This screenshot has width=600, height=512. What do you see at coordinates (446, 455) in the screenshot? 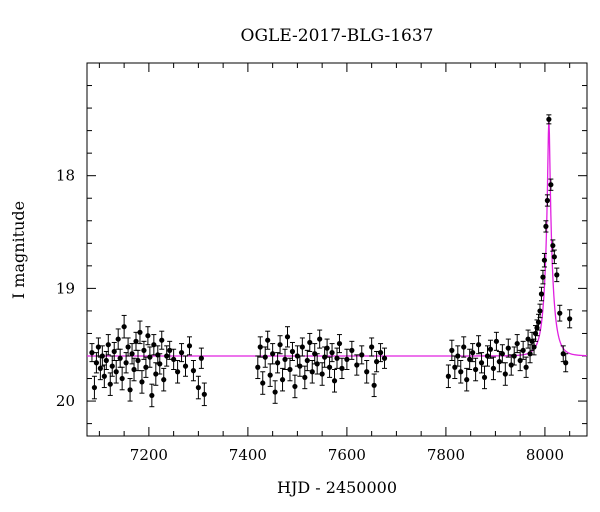
I see `x-tick-label: 7800` at bounding box center [446, 455].